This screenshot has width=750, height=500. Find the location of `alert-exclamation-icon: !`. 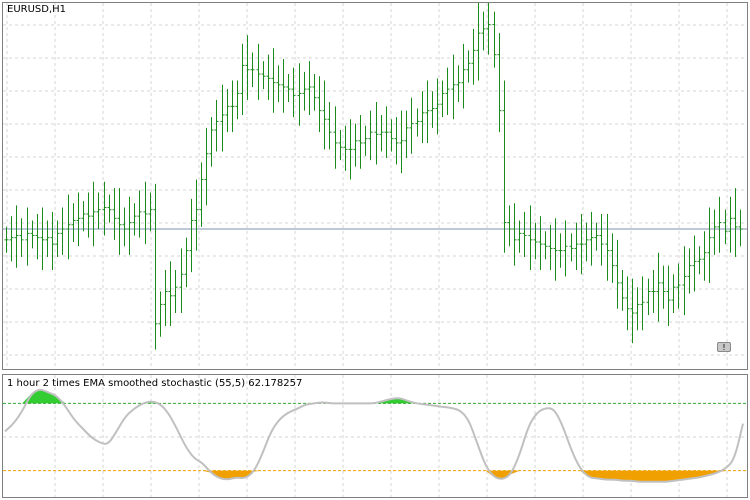

alert-exclamation-icon: ! is located at coordinates (724, 347).